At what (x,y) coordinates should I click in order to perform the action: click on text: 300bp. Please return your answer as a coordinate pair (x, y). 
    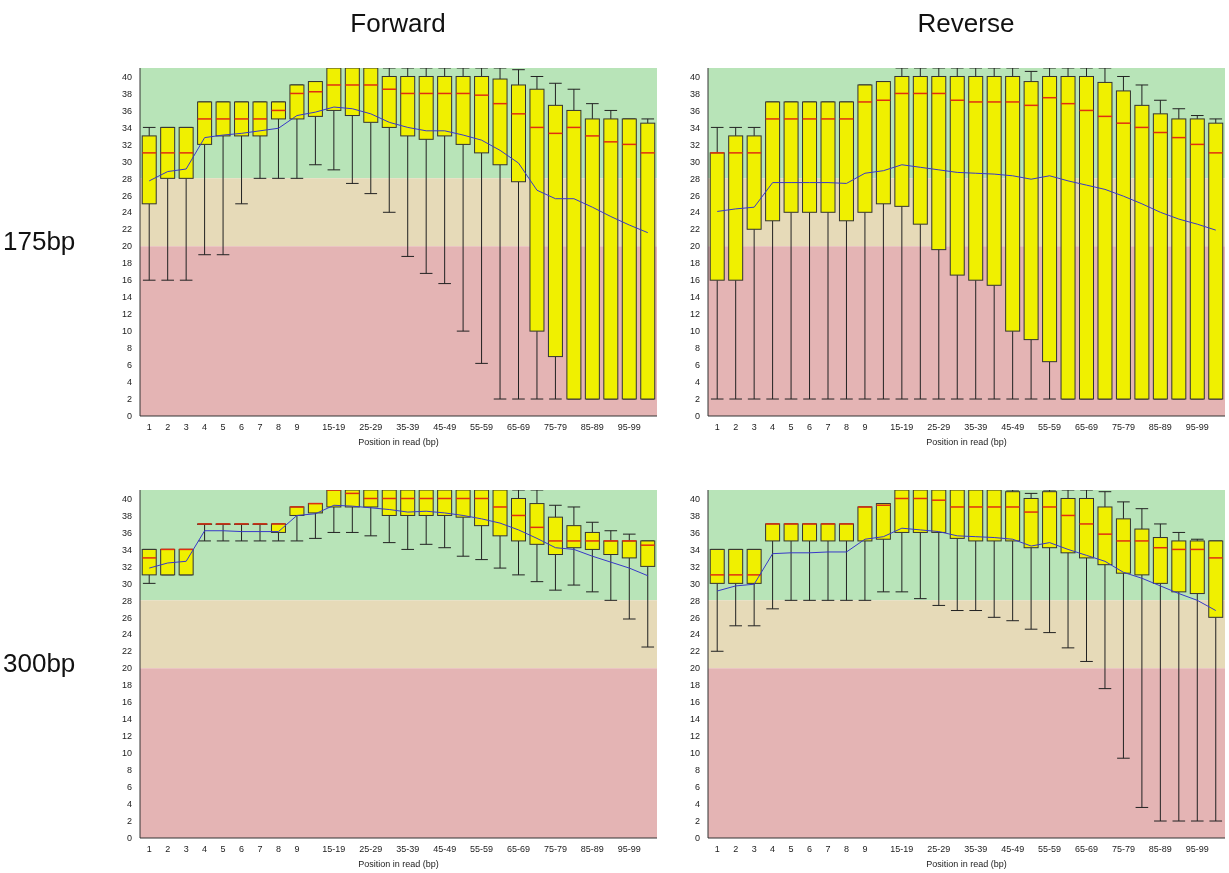
    Looking at the image, I should click on (40, 663).